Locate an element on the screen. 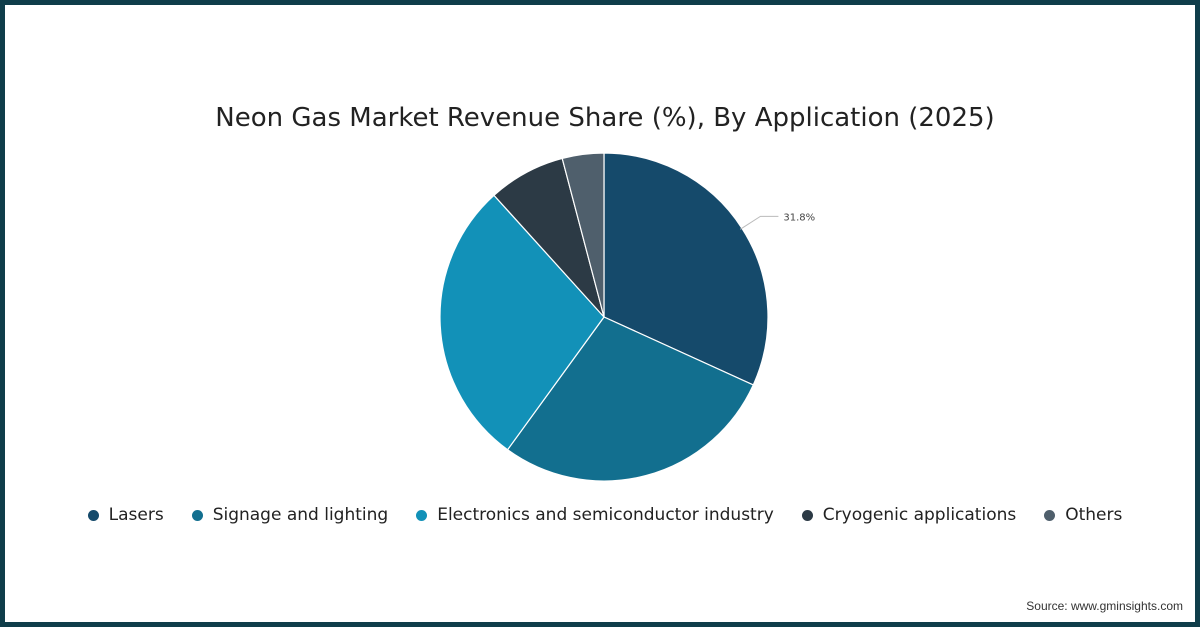 The width and height of the screenshot is (1200, 632). pie-slice-electronics-and-semiconductor-industry is located at coordinates (522, 322).